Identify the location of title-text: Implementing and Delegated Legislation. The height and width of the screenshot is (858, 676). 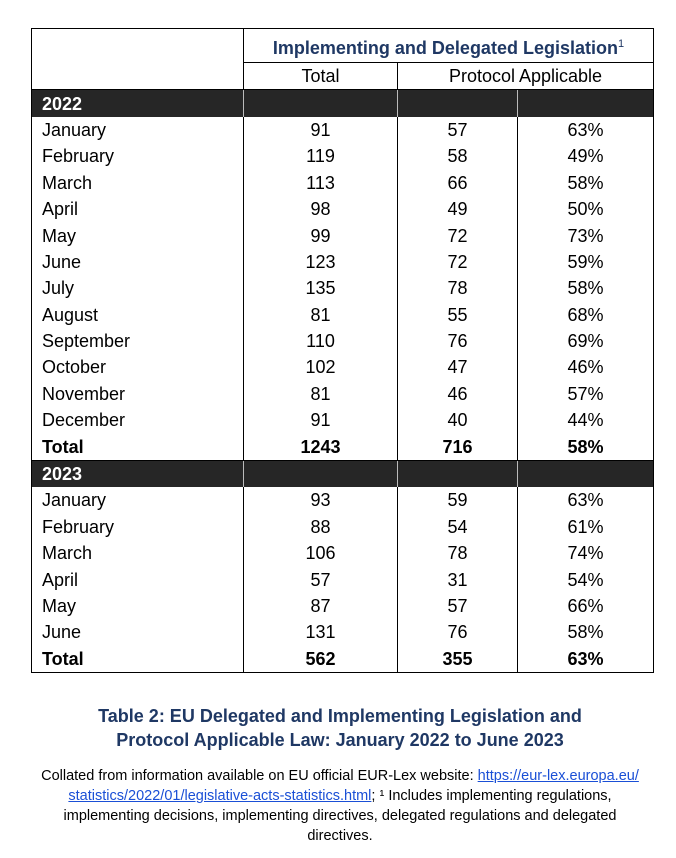
(445, 47).